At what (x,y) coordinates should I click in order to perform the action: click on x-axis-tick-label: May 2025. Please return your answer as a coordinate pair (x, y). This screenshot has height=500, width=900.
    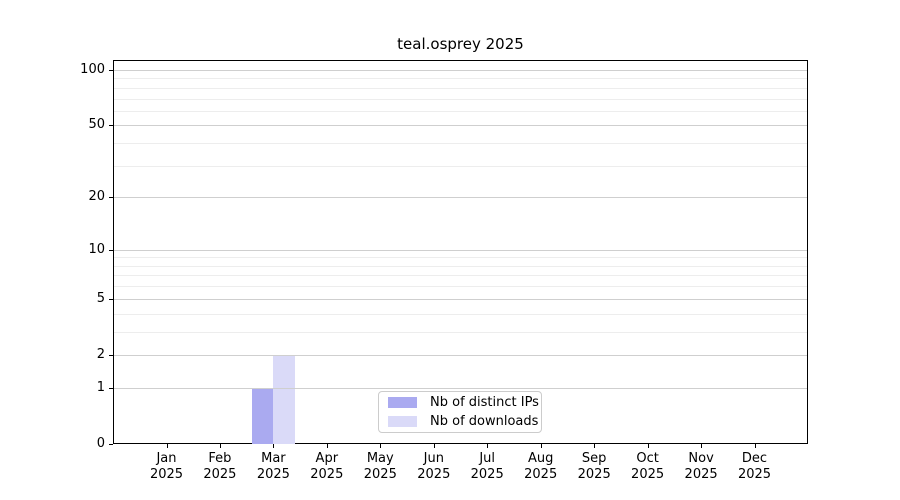
    Looking at the image, I should click on (380, 466).